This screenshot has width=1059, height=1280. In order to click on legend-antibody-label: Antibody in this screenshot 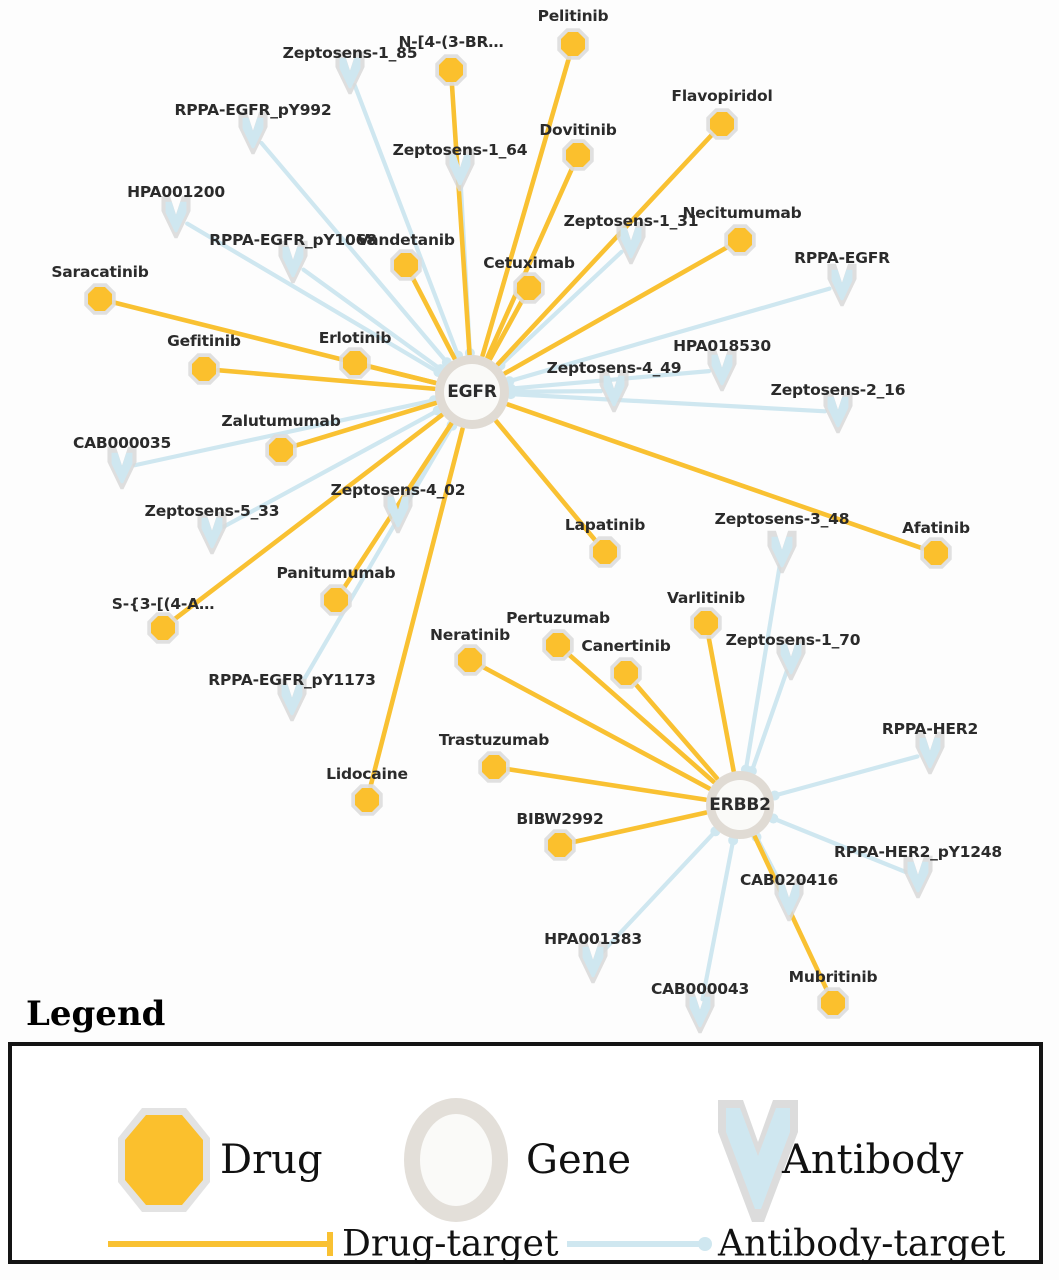, I will do `click(873, 1160)`.